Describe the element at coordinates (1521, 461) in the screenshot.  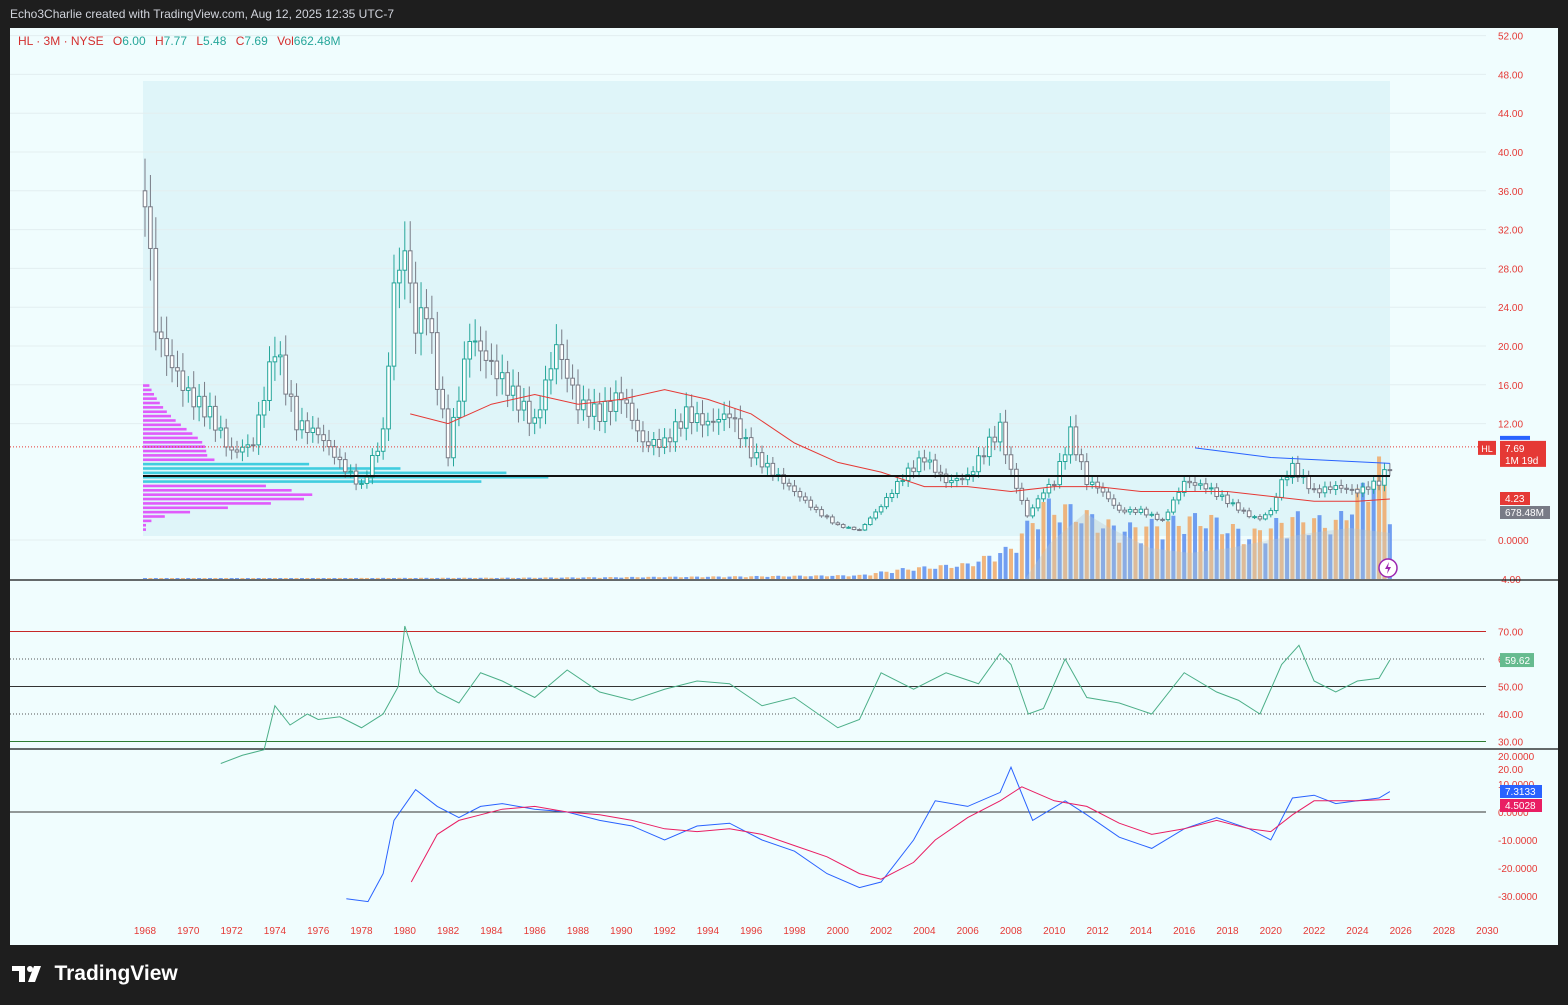
I see `countdown-text: 1M 19d` at that location.